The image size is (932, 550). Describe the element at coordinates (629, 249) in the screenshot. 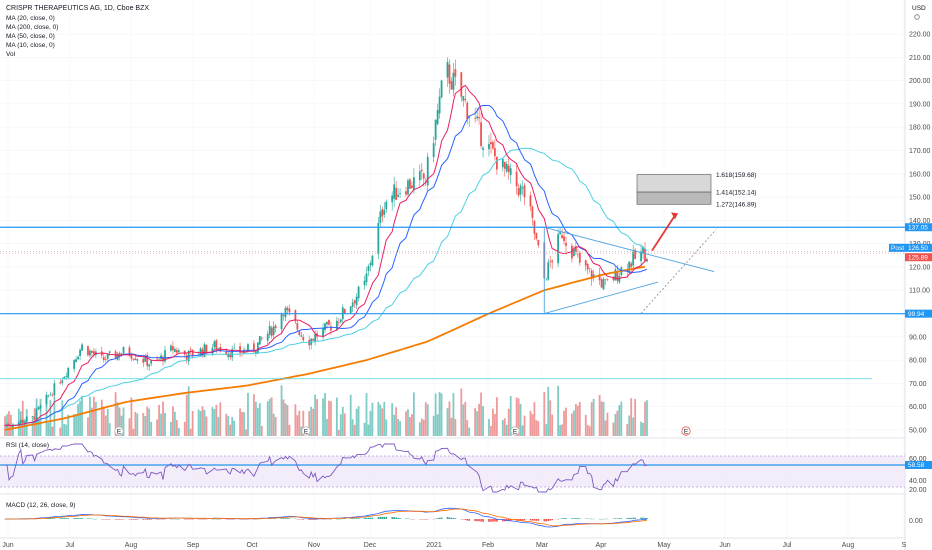

I see `triangle-upper-trendline` at that location.